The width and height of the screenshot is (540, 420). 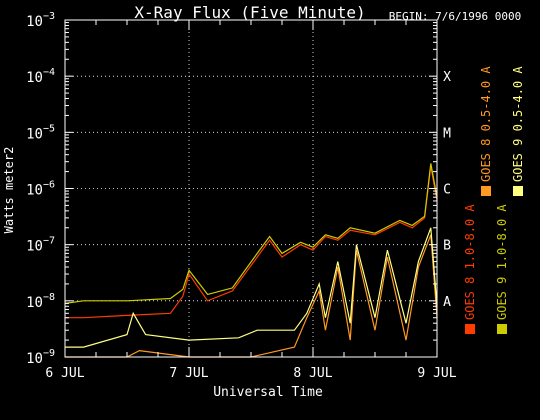 What do you see at coordinates (40, 20) in the screenshot?
I see `y-tick-label: 10⁻³` at bounding box center [40, 20].